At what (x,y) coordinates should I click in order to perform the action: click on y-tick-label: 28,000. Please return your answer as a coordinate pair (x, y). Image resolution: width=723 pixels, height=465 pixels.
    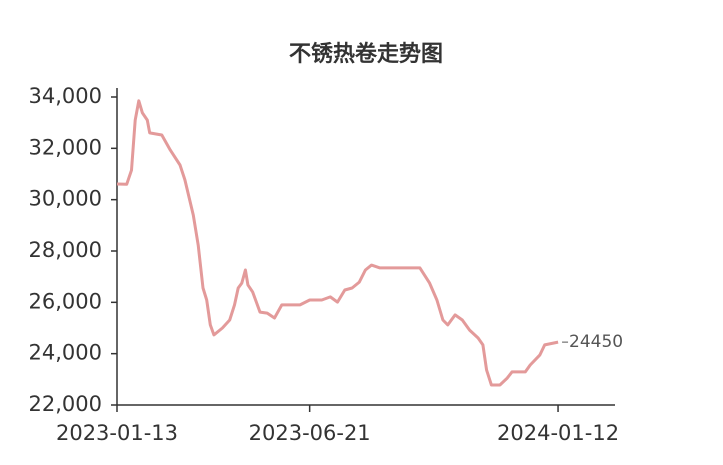
    Looking at the image, I should click on (65, 250).